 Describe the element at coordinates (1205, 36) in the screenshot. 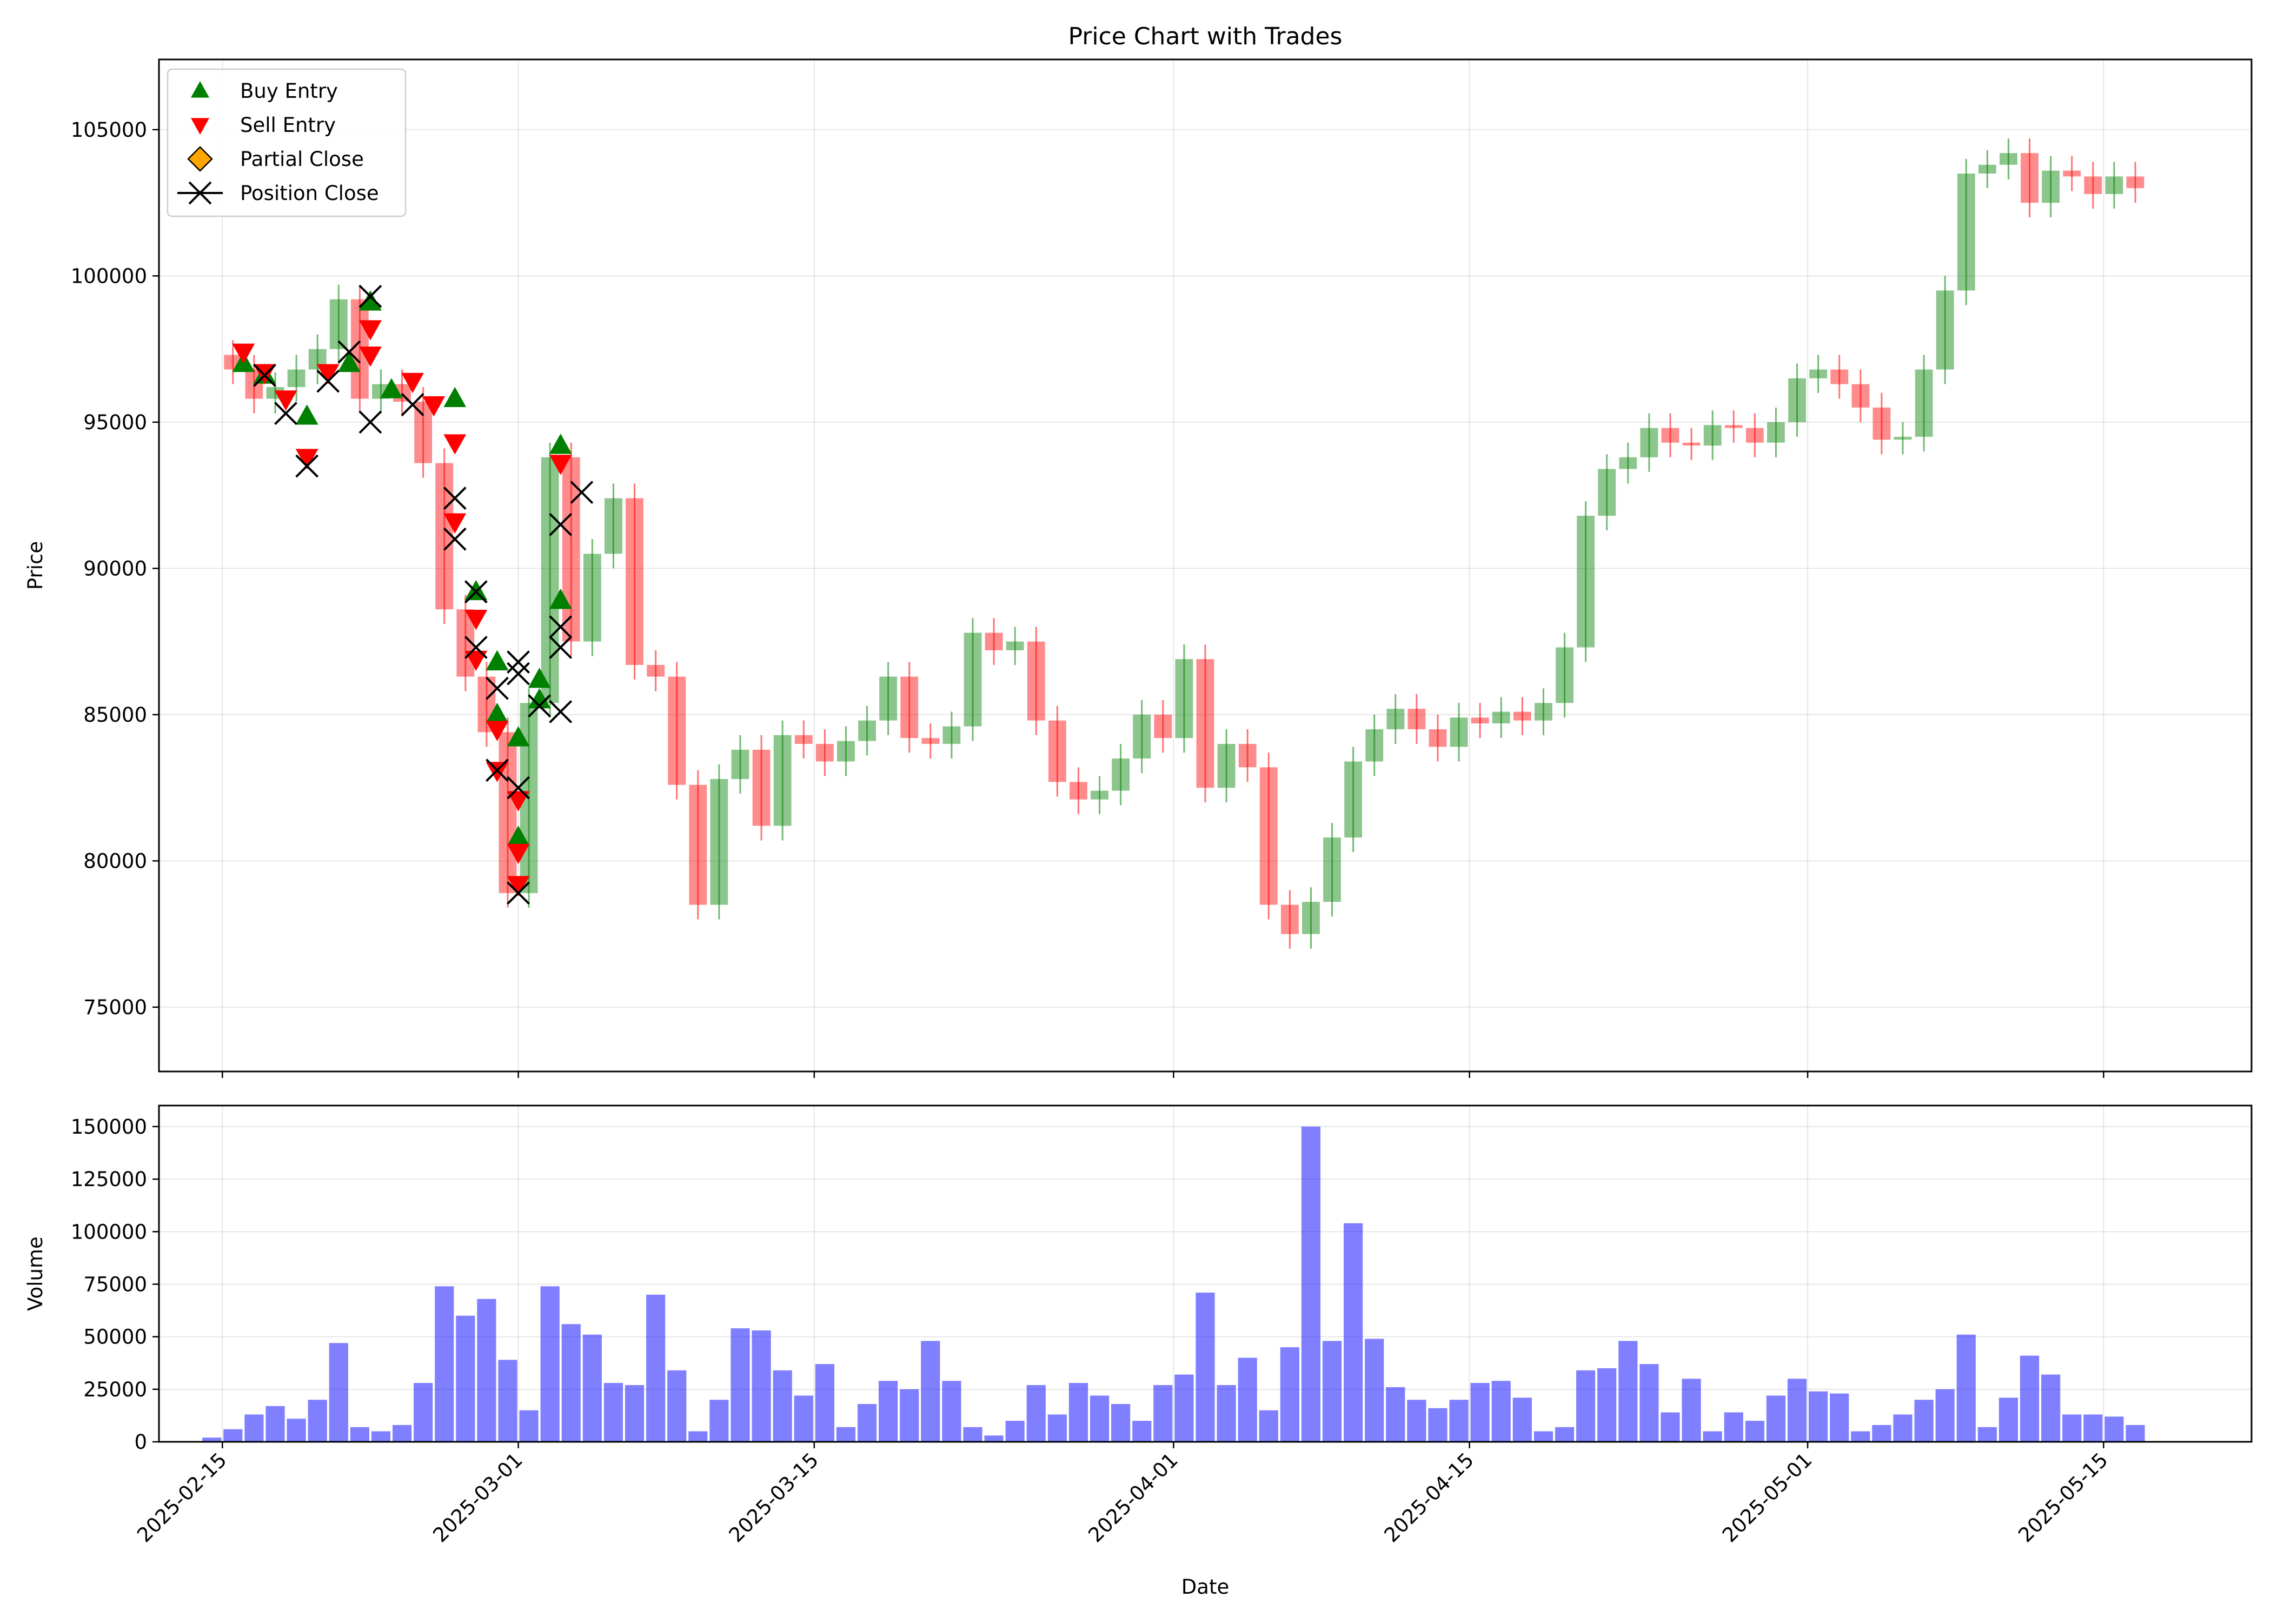

I see `chart-title: Price Chart with Trades` at that location.